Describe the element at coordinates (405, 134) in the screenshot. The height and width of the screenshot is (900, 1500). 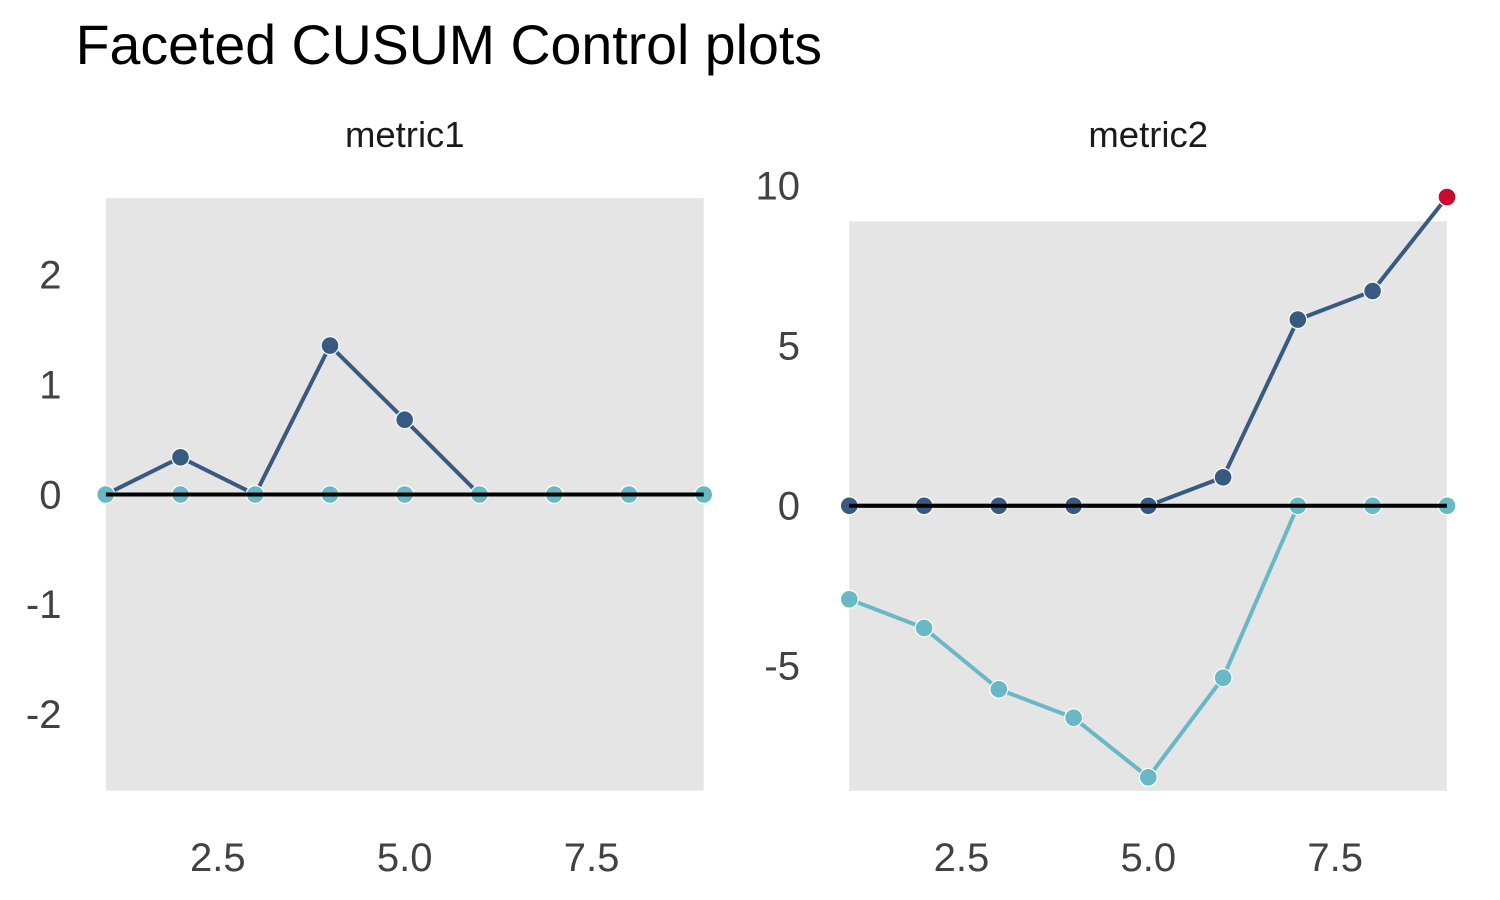
I see `svg-text: metric1` at that location.